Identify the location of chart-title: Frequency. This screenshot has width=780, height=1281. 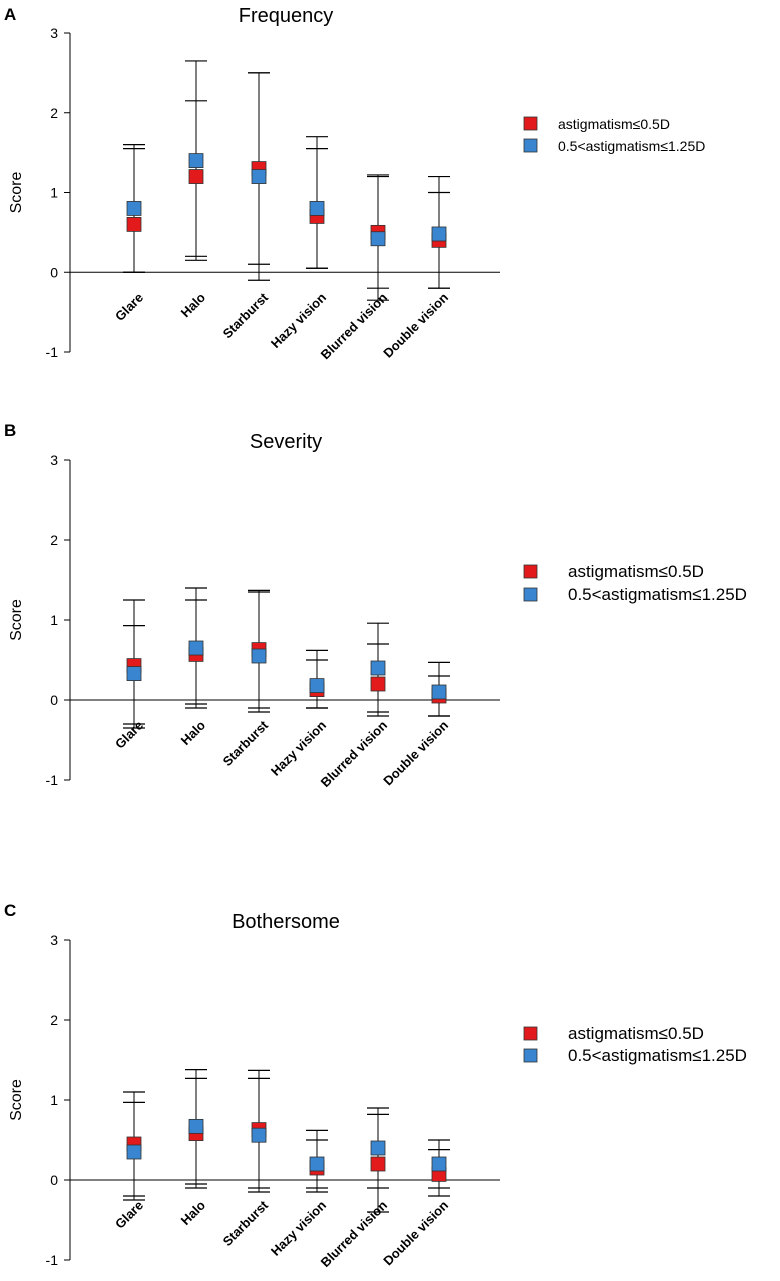
(286, 16).